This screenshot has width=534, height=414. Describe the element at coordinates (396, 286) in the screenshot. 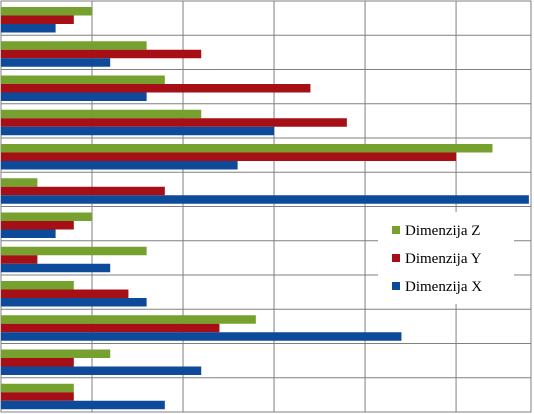

I see `legend-swatch-dimenzija-x` at that location.